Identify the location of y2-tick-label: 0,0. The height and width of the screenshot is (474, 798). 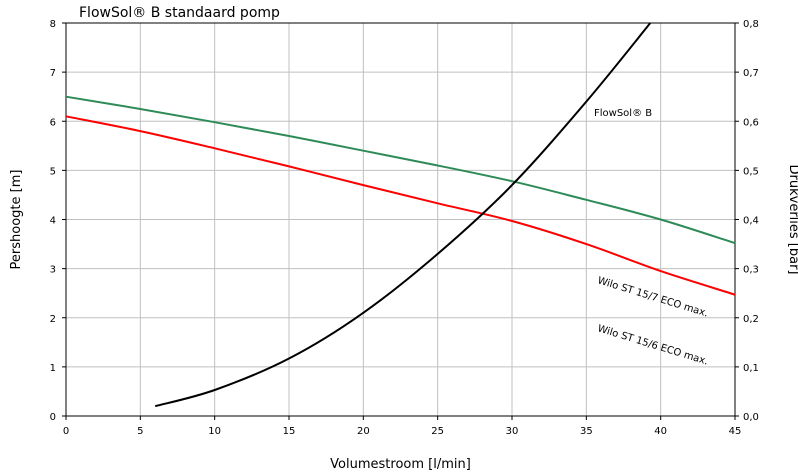
(751, 417).